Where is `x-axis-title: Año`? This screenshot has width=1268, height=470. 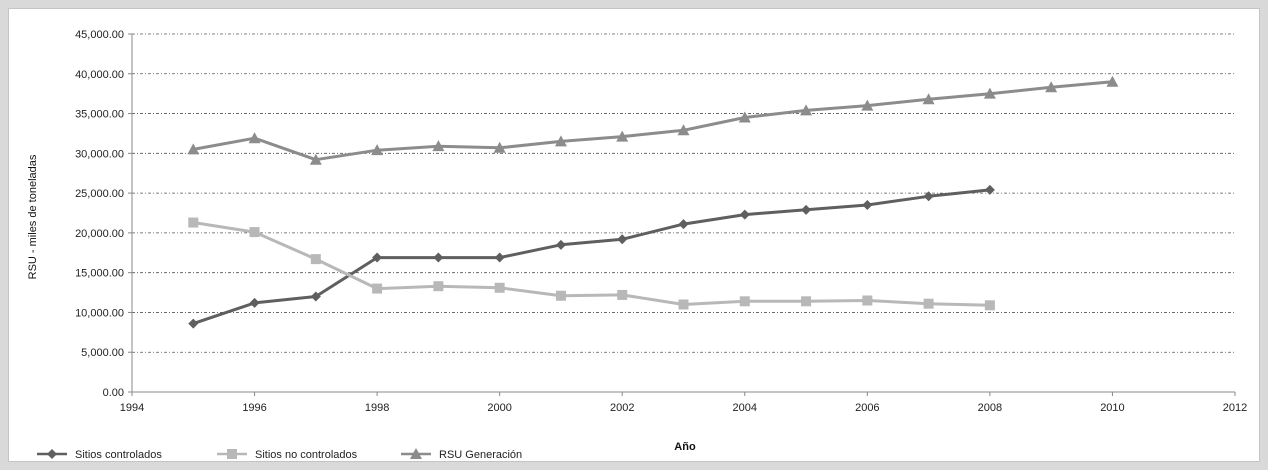
x-axis-title: Año is located at coordinates (685, 447).